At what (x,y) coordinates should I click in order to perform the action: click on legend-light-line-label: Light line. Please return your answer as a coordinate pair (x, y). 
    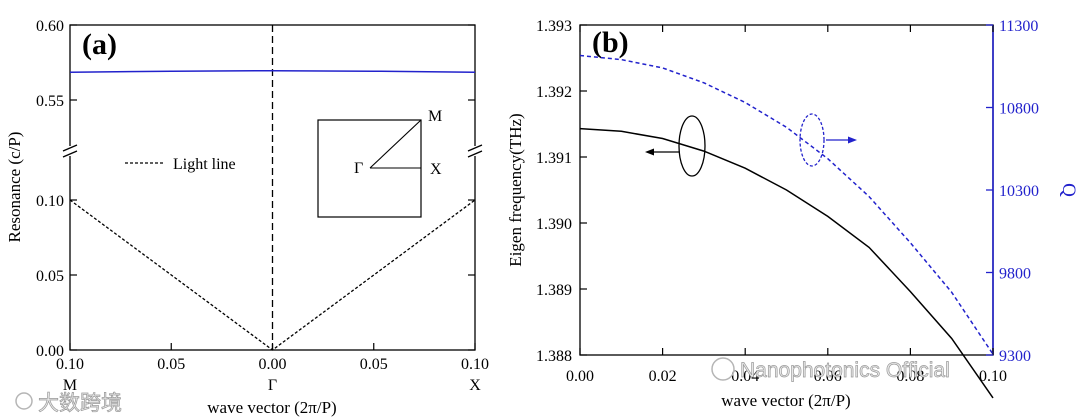
    Looking at the image, I should click on (204, 164).